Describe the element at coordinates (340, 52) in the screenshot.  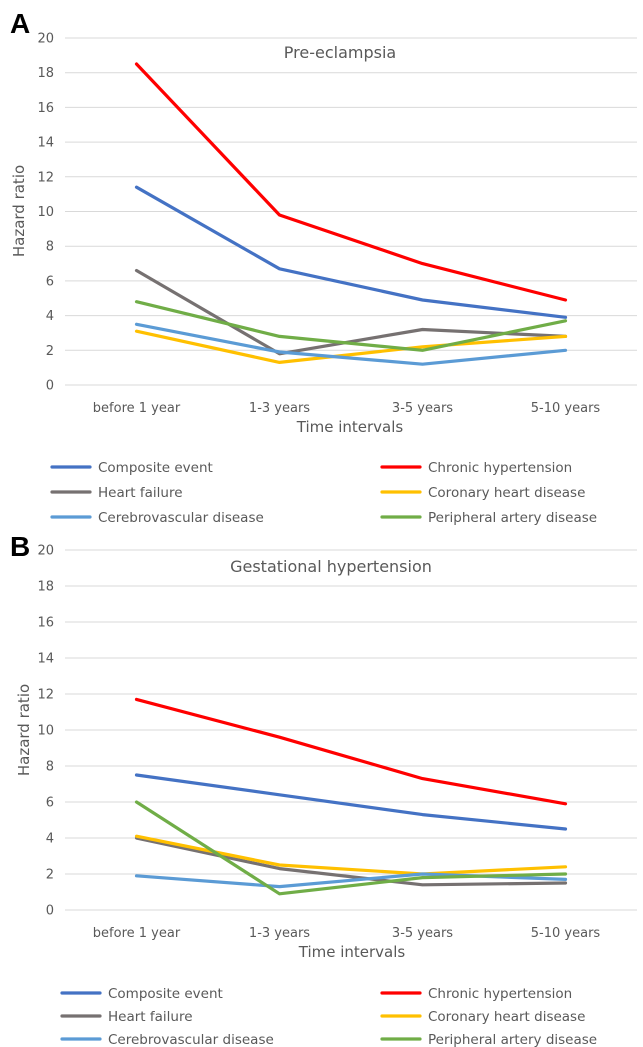
I see `chart-title: Pre-eclampsia` at that location.